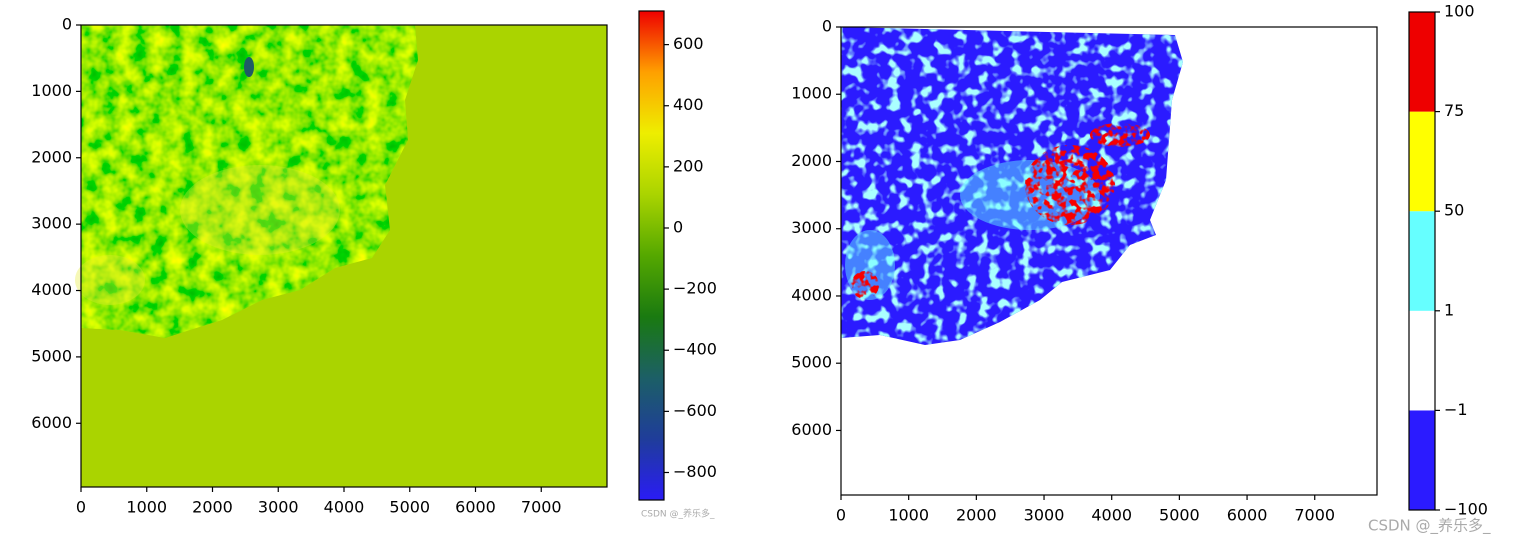 Image resolution: width=1515 pixels, height=543 pixels. What do you see at coordinates (1454, 110) in the screenshot?
I see `colorbar-tick-label: 75` at bounding box center [1454, 110].